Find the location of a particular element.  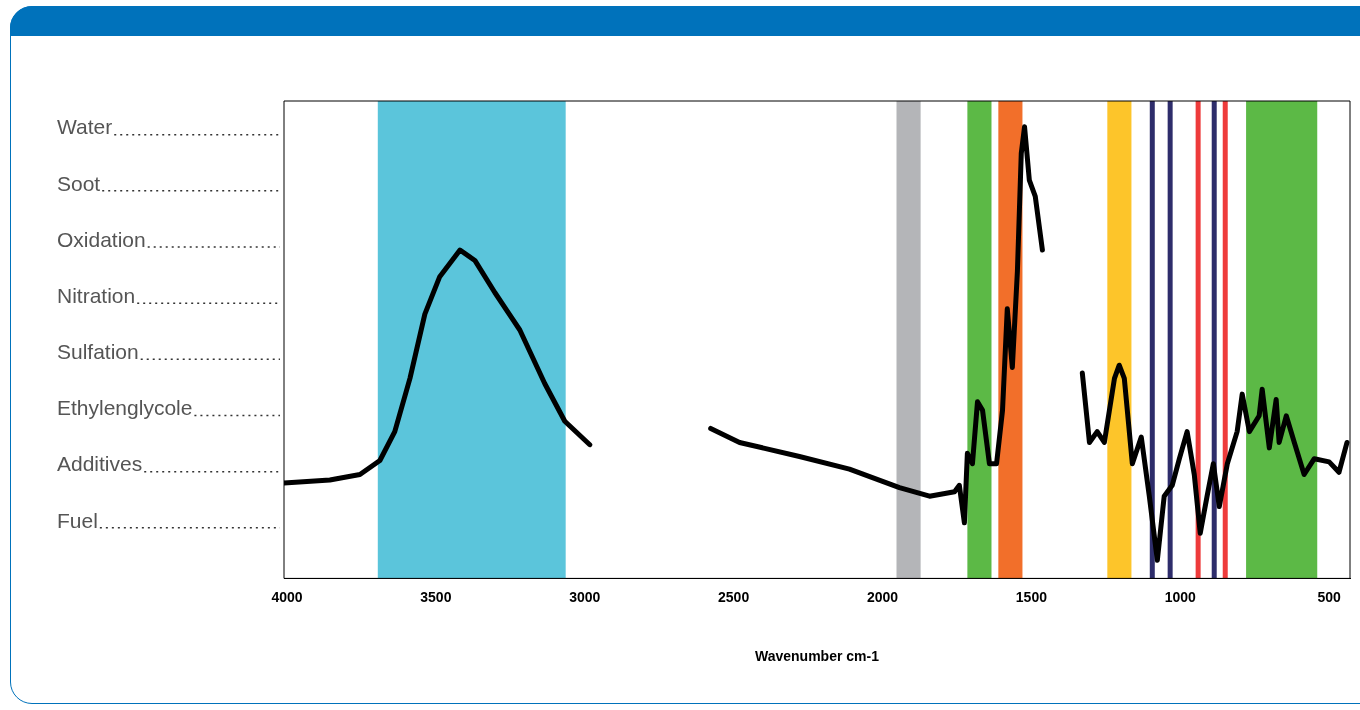

x-tick-label: 500 is located at coordinates (1329, 596).